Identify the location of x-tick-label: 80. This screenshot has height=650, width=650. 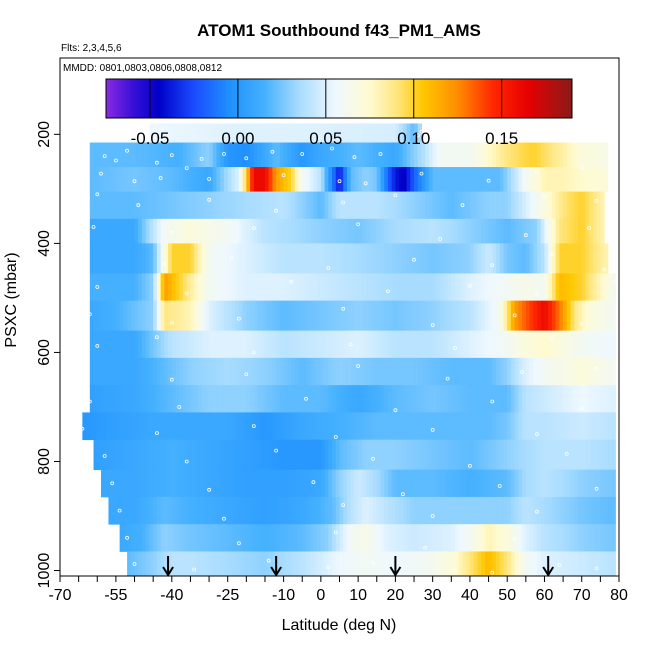
(619, 595).